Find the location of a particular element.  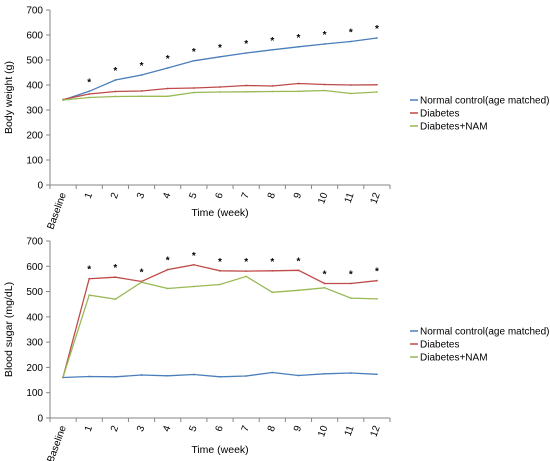

y-axis-title: Blood sugar (mg/dL) is located at coordinates (9, 329).